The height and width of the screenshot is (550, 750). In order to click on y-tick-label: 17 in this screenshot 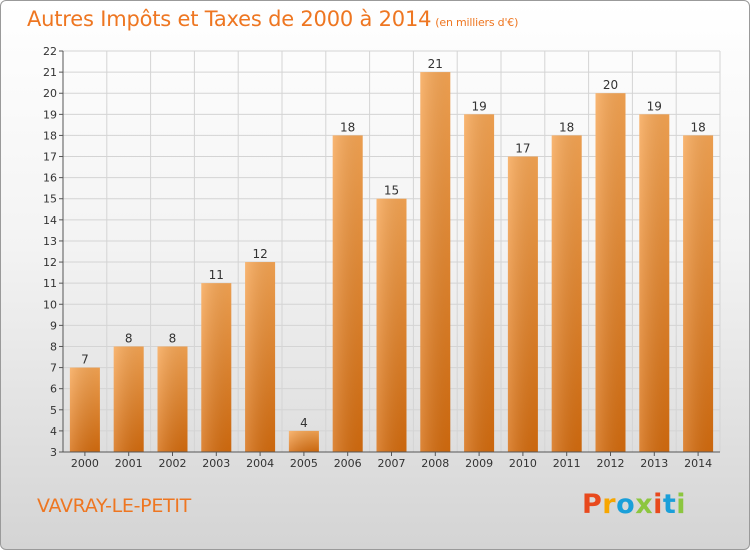, I will do `click(50, 157)`.